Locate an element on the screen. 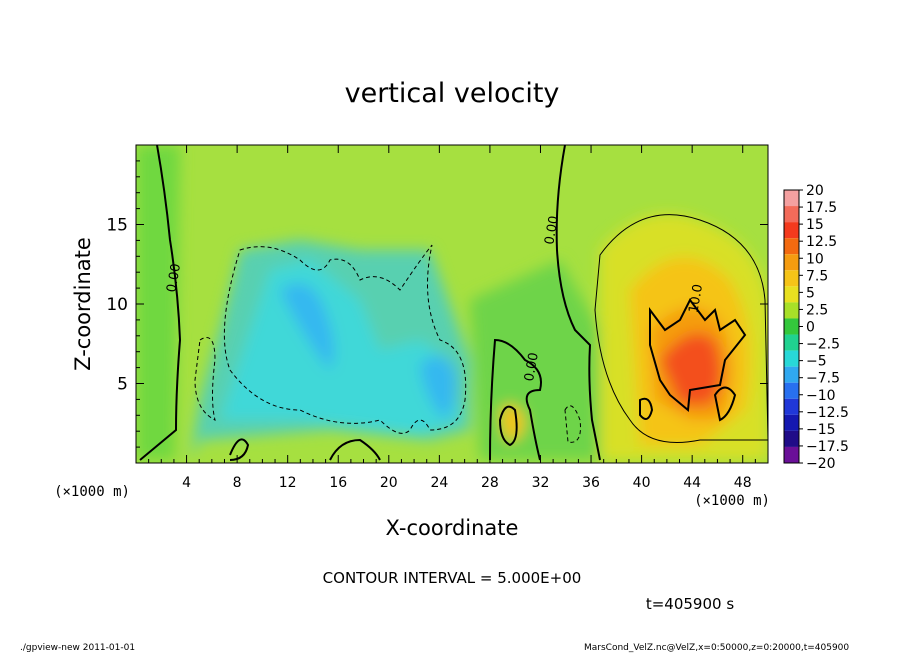  y-tick-label: 10 is located at coordinates (117, 305).